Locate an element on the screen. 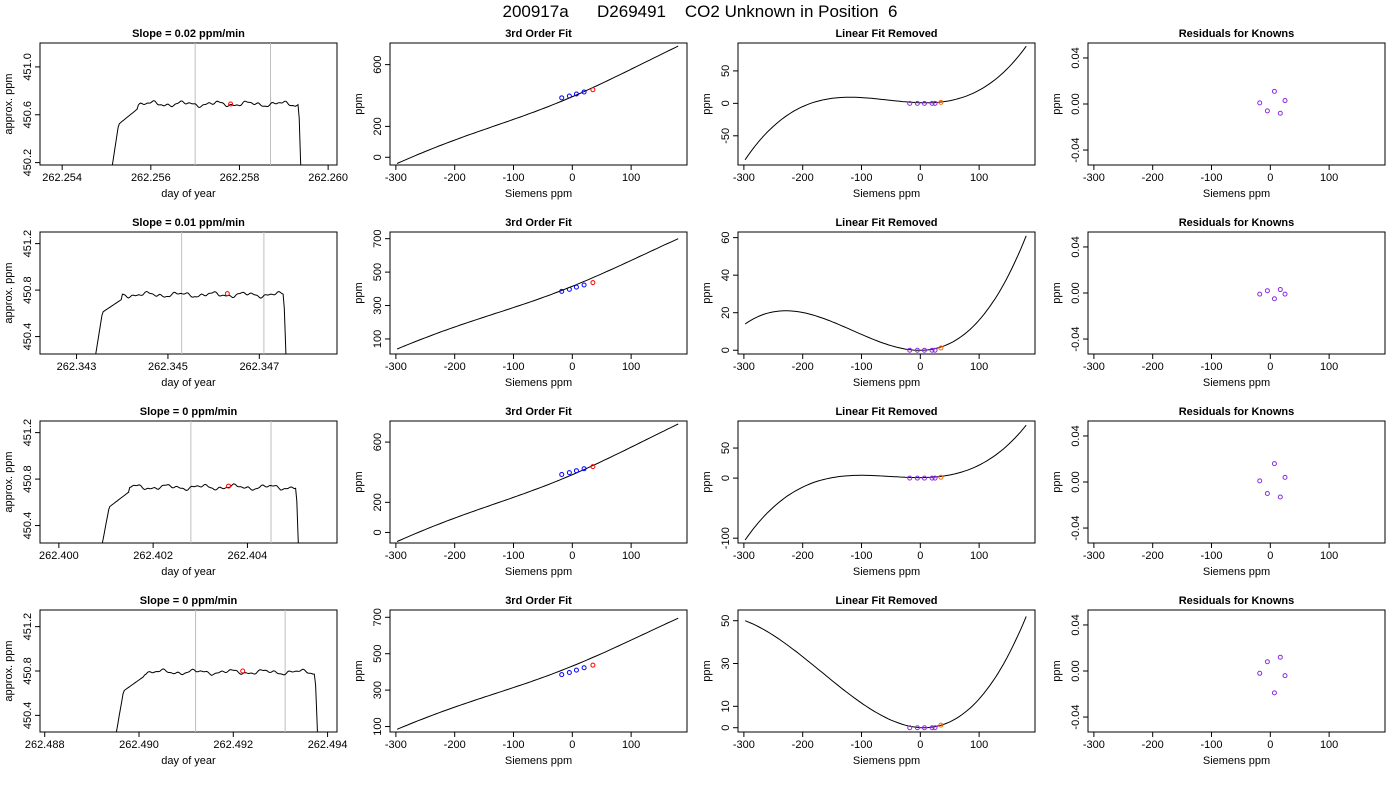 This screenshot has height=800, width=1400. x-tick-label: 262.258 is located at coordinates (240, 178).